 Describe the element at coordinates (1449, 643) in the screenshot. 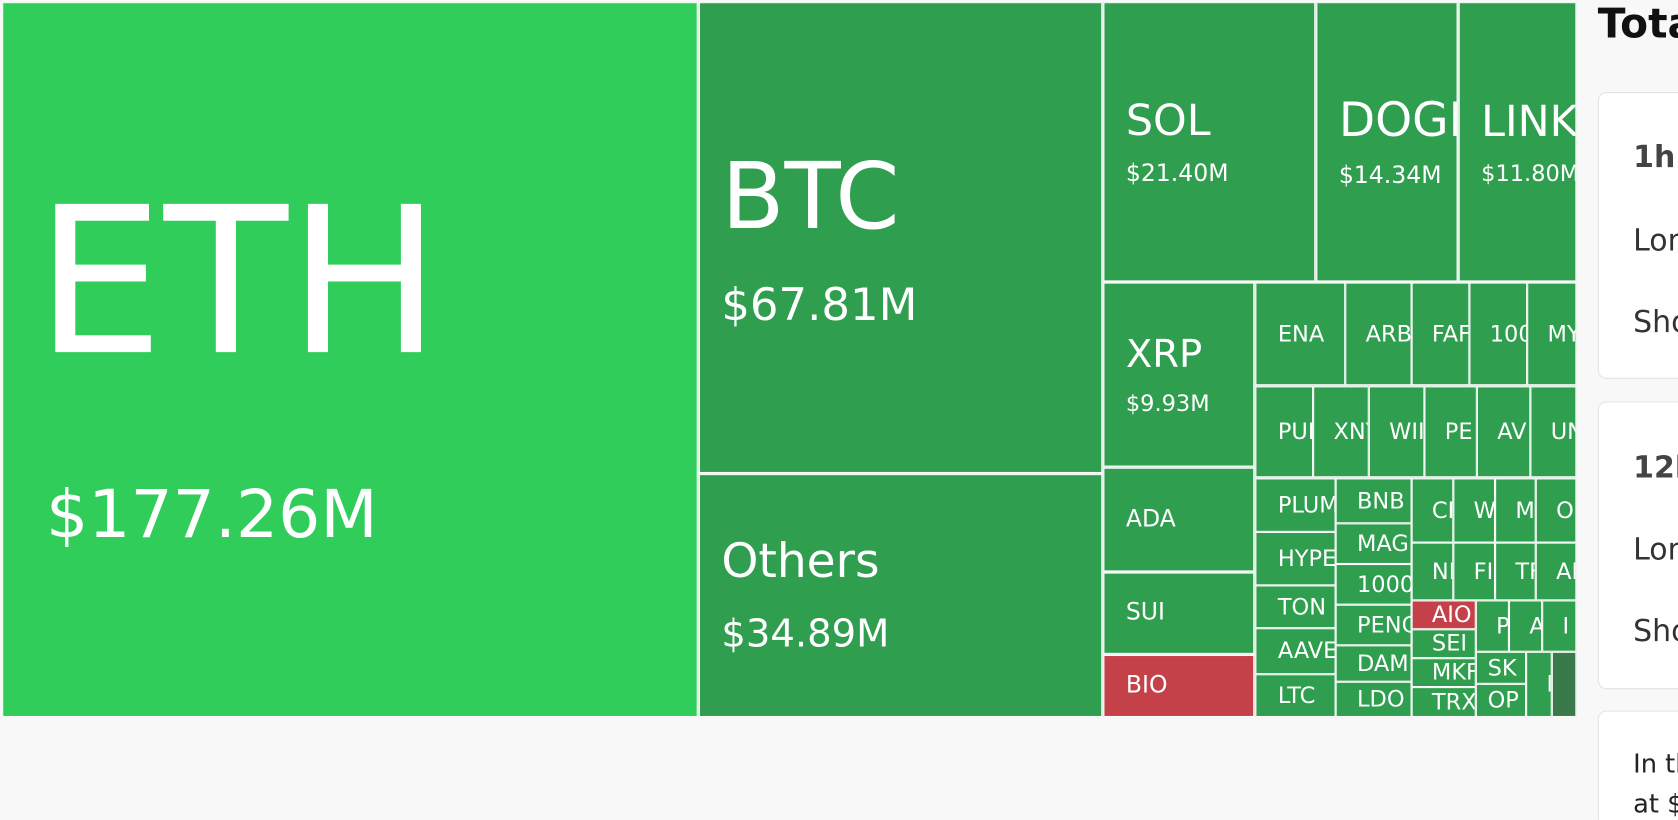

I see `tile-label: SEI` at that location.